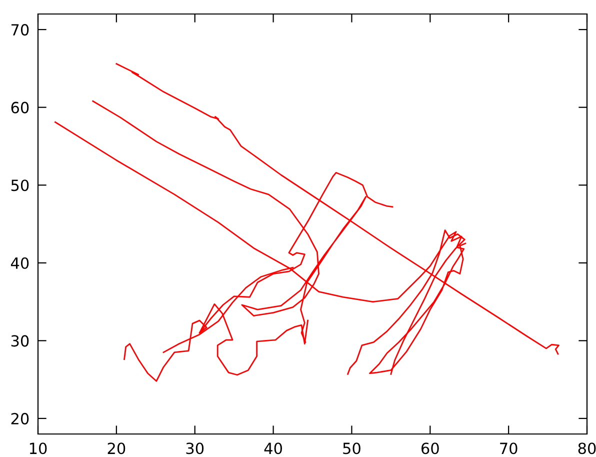 This screenshot has width=596, height=457. Describe the element at coordinates (20, 418) in the screenshot. I see `y-tick-label: 20` at that location.